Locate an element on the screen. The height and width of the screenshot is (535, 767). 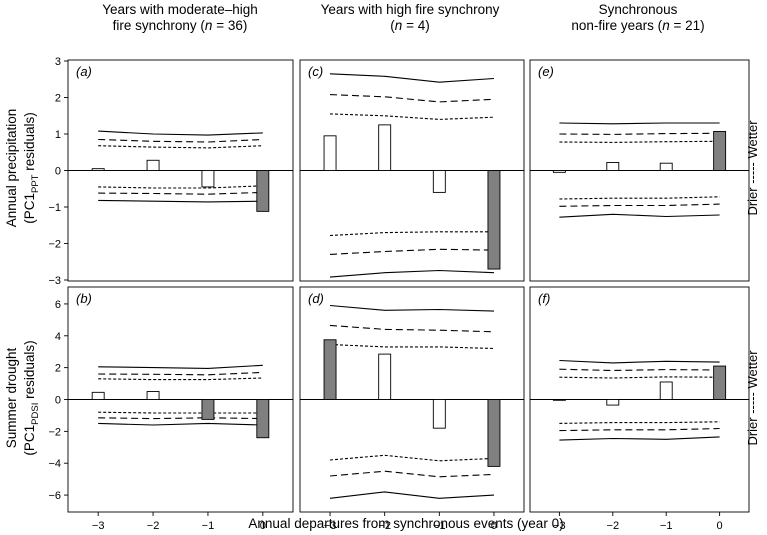
column-title-1-line2: fire synchrony (n = 36) is located at coordinates (180, 25).